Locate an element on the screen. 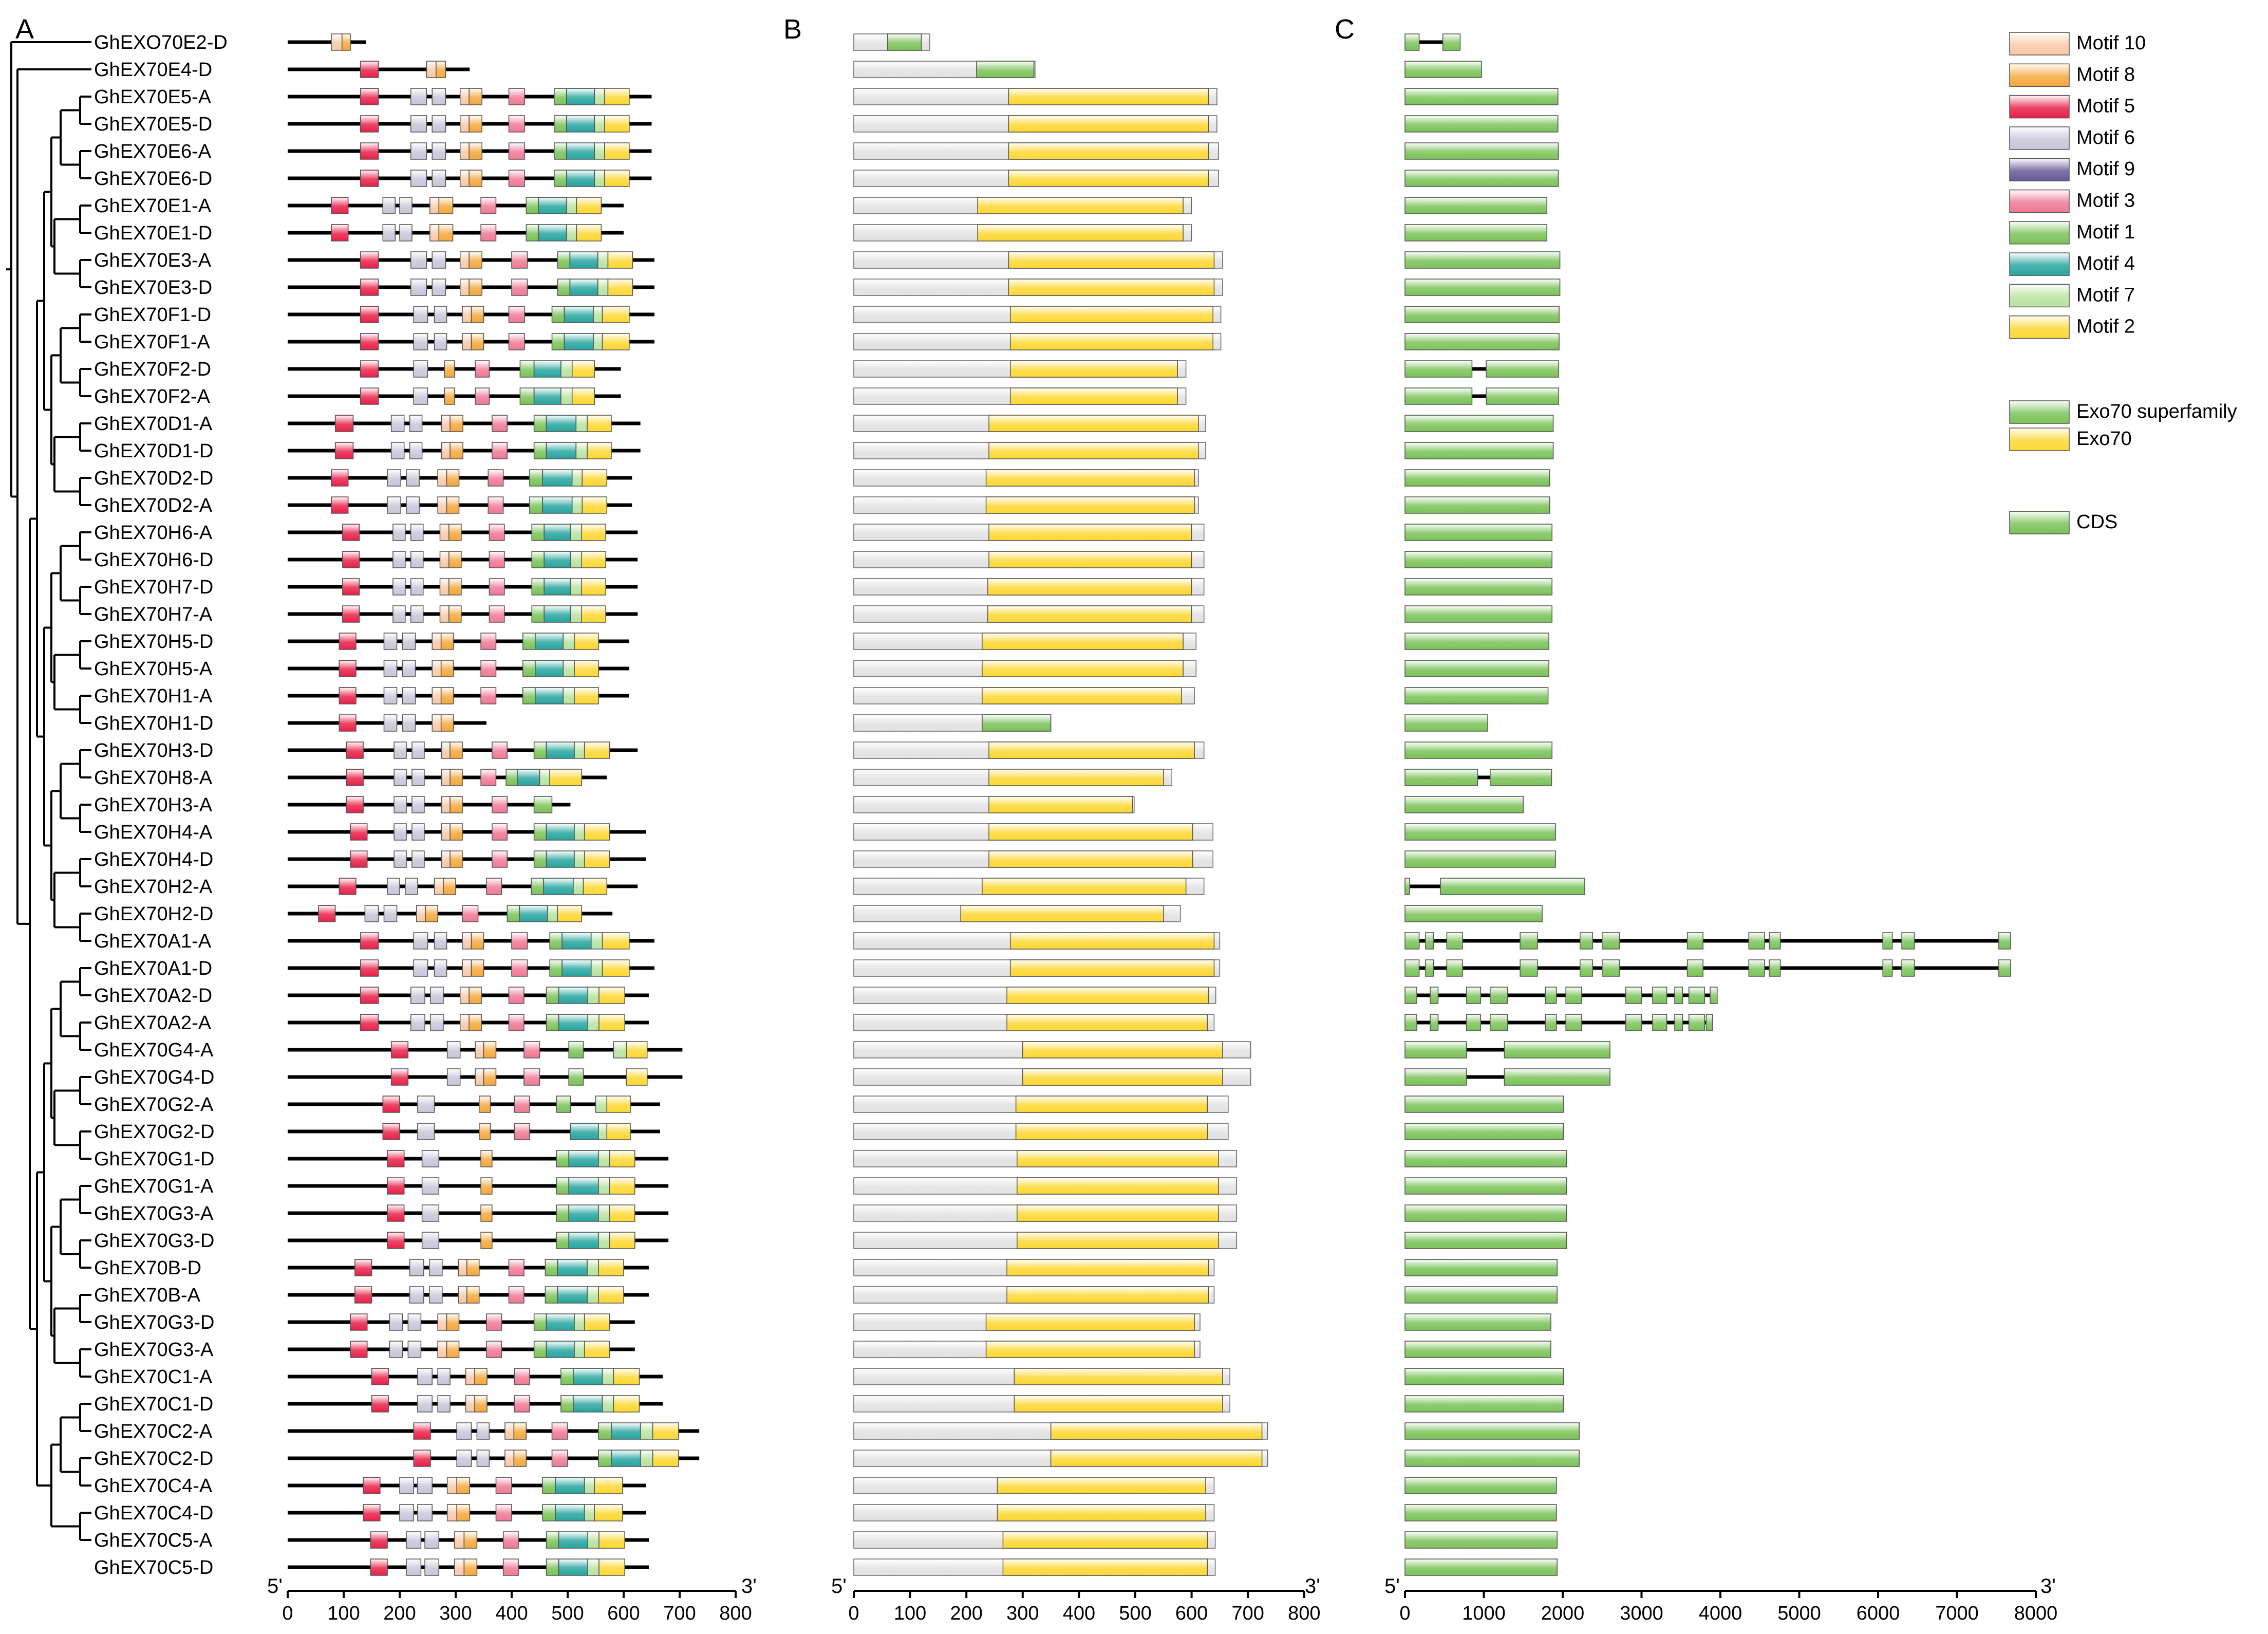  motif-row: GhEX70G3-D is located at coordinates (364, 1322).